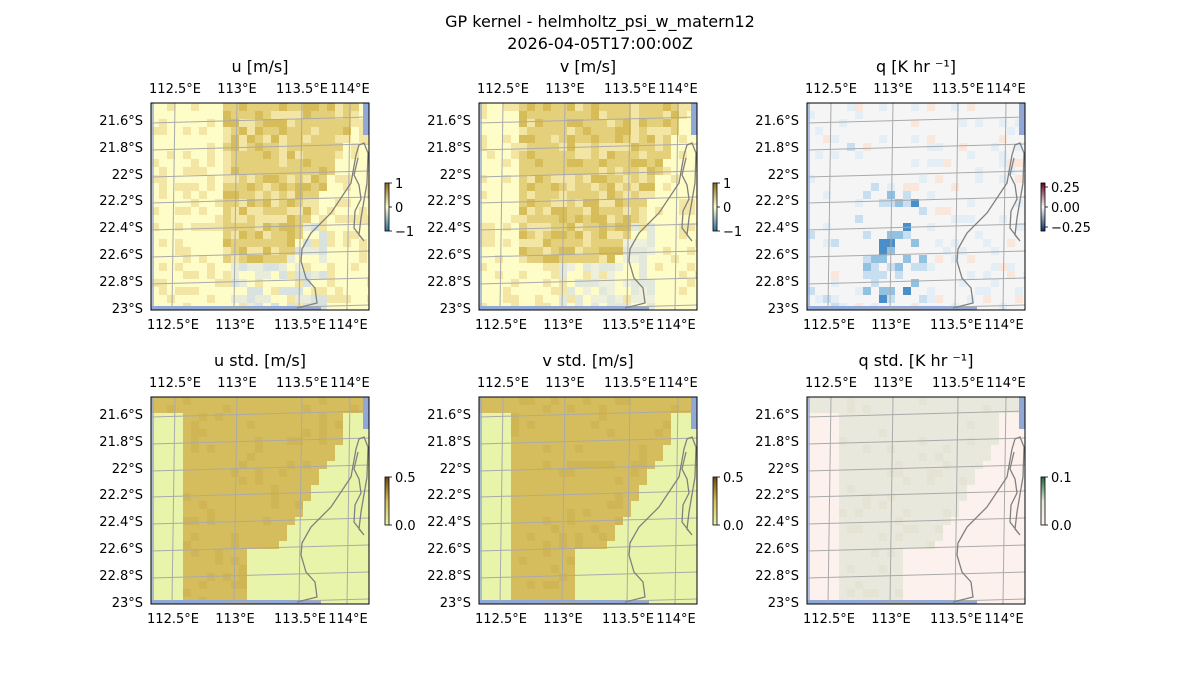 The width and height of the screenshot is (1200, 700). Describe the element at coordinates (1004, 206) in the screenshot. I see `gridline-lon` at that location.